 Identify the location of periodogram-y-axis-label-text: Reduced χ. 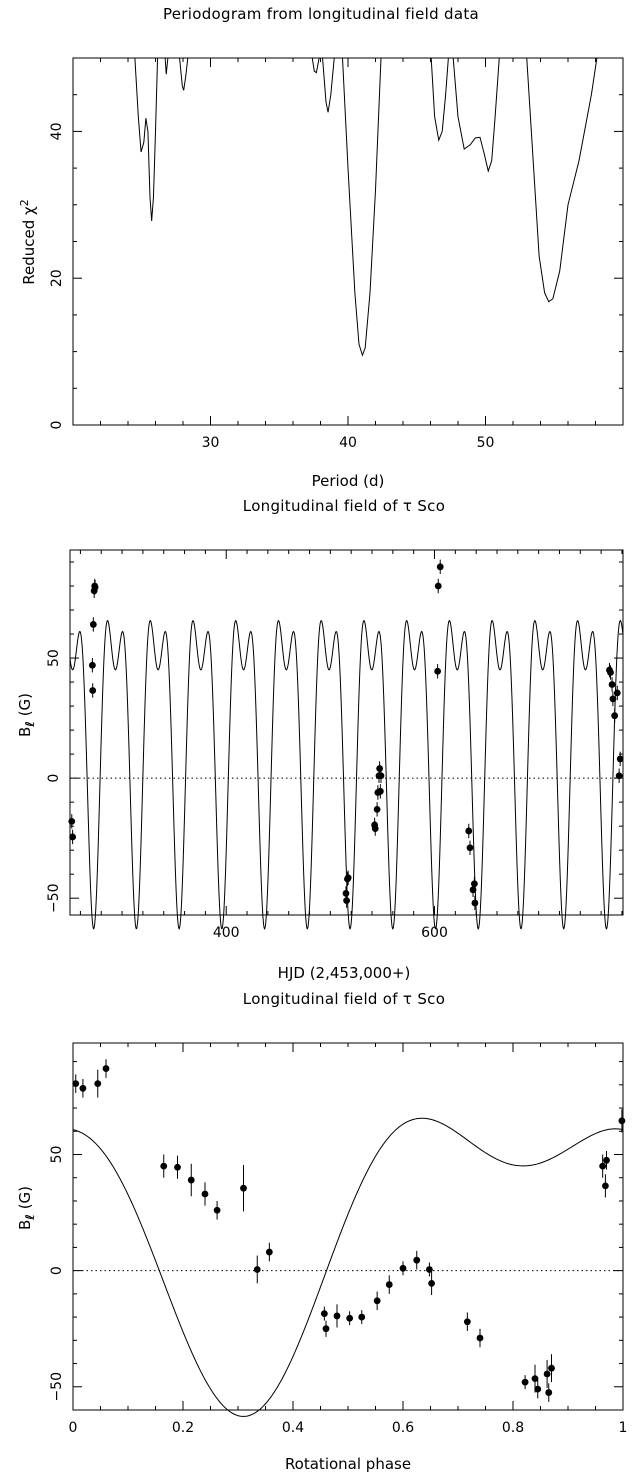
(29, 245).